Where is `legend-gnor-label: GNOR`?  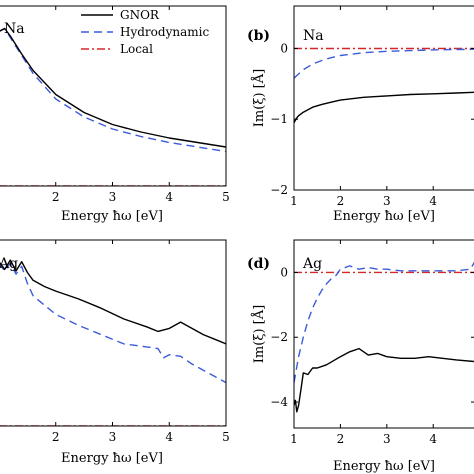
legend-gnor-label: GNOR is located at coordinates (140, 15).